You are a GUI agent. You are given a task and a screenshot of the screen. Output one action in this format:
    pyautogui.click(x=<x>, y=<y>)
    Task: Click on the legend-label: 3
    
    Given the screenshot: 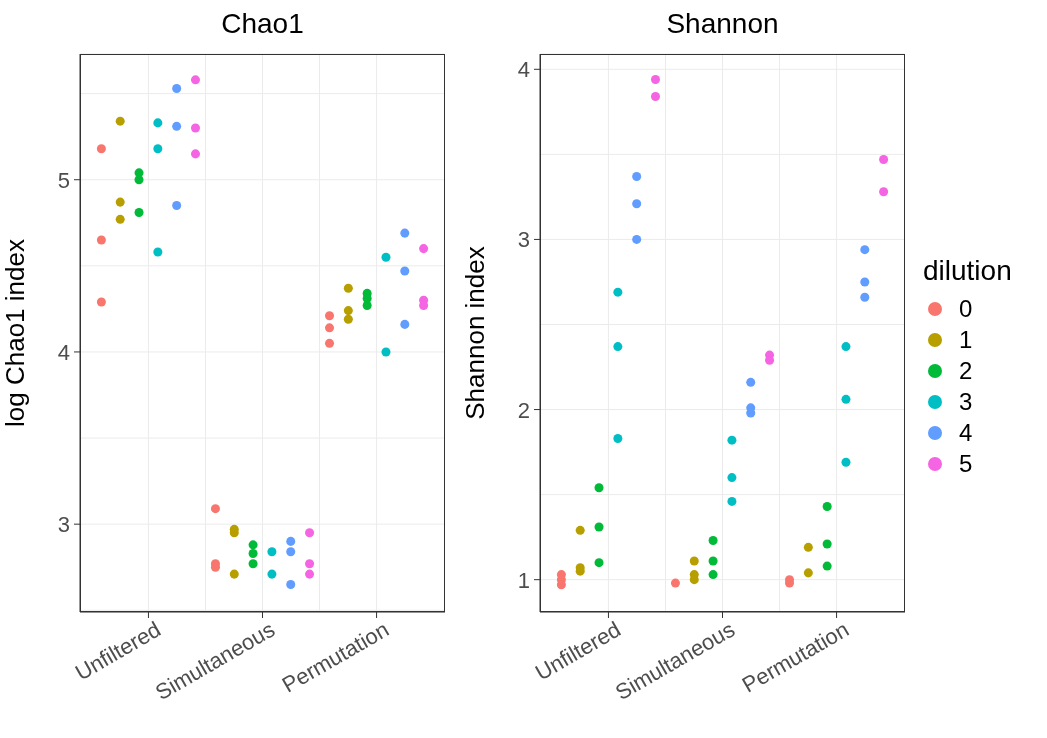 What is the action you would take?
    pyautogui.click(x=966, y=401)
    